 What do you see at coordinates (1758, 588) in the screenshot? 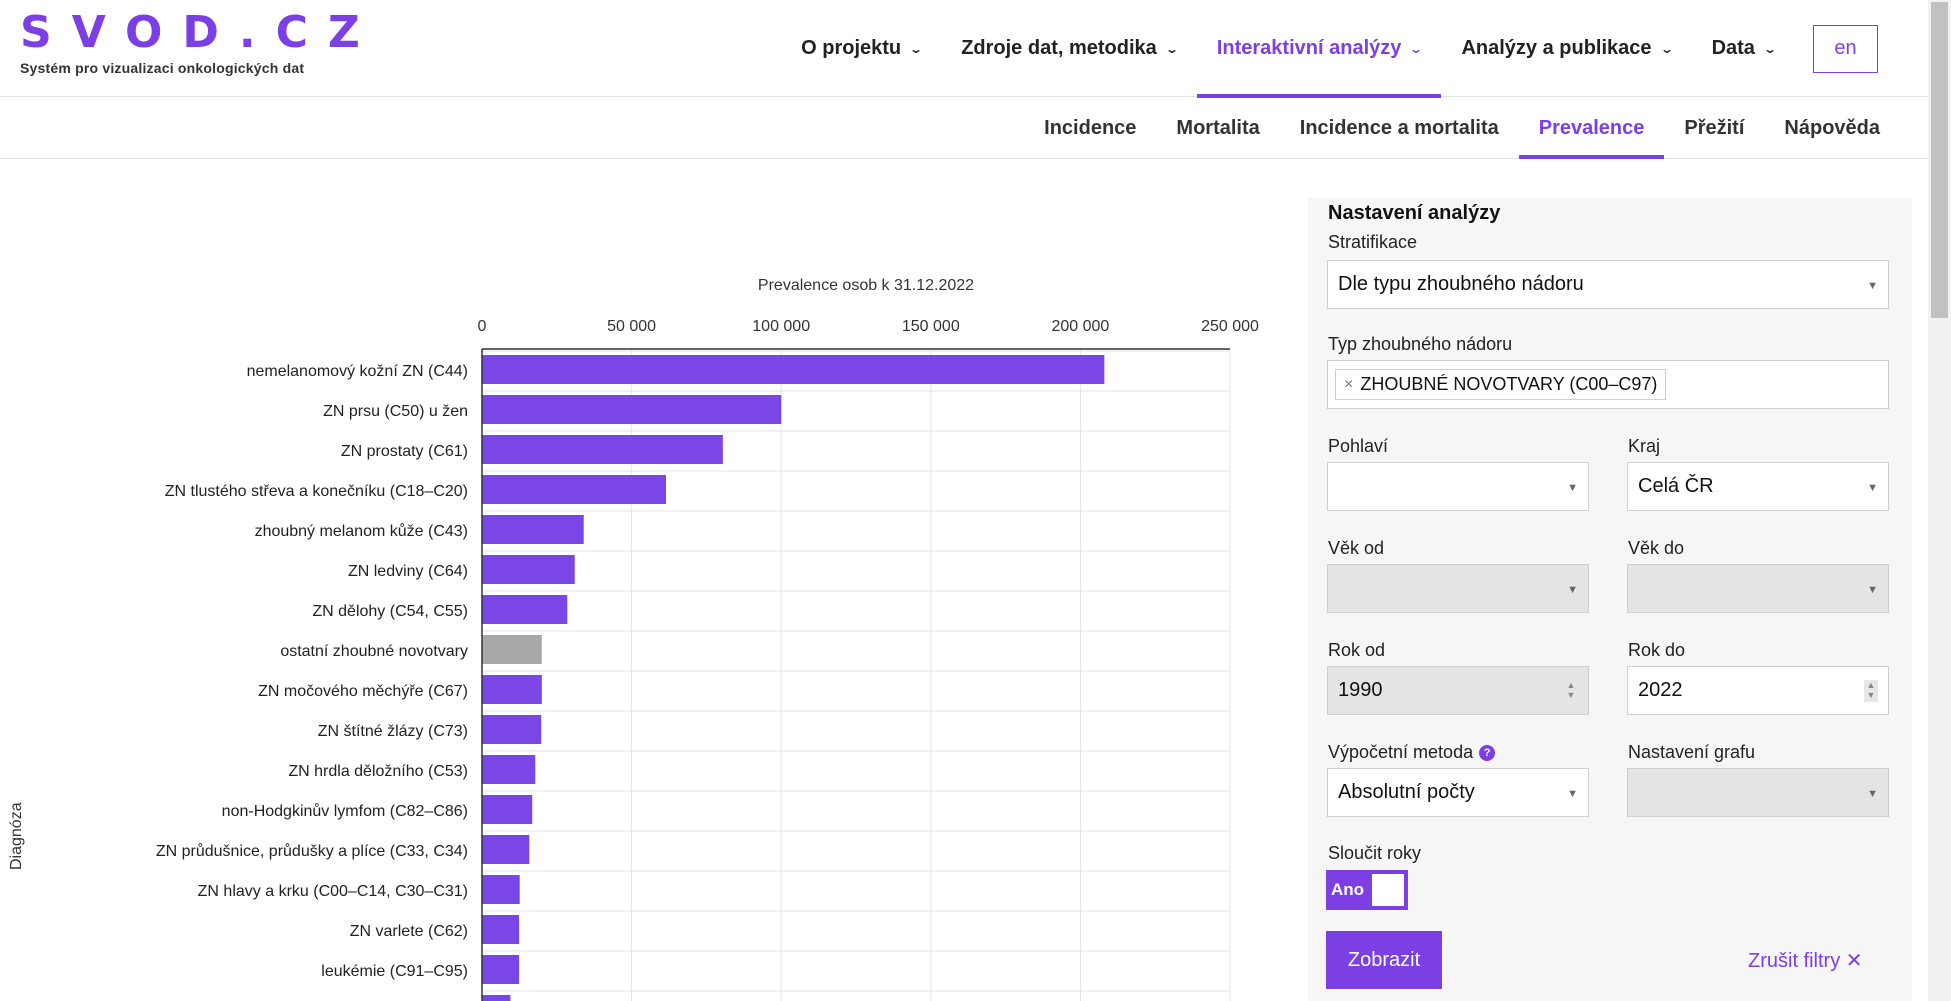
I see `vek-do-select: ▼` at bounding box center [1758, 588].